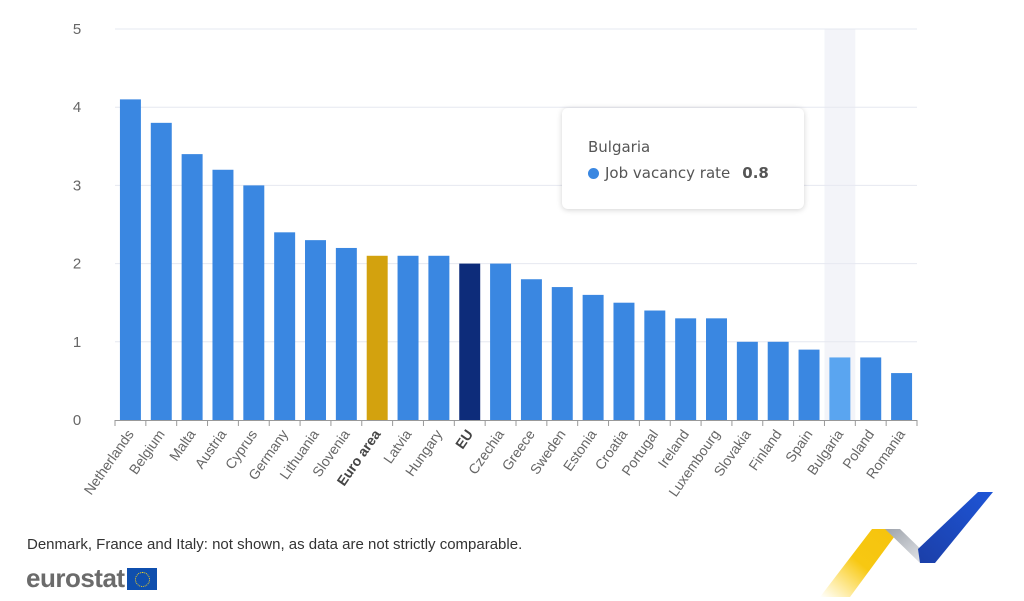 Image resolution: width=1024 pixels, height=601 pixels. I want to click on brand-ribbon-icon, so click(906, 544).